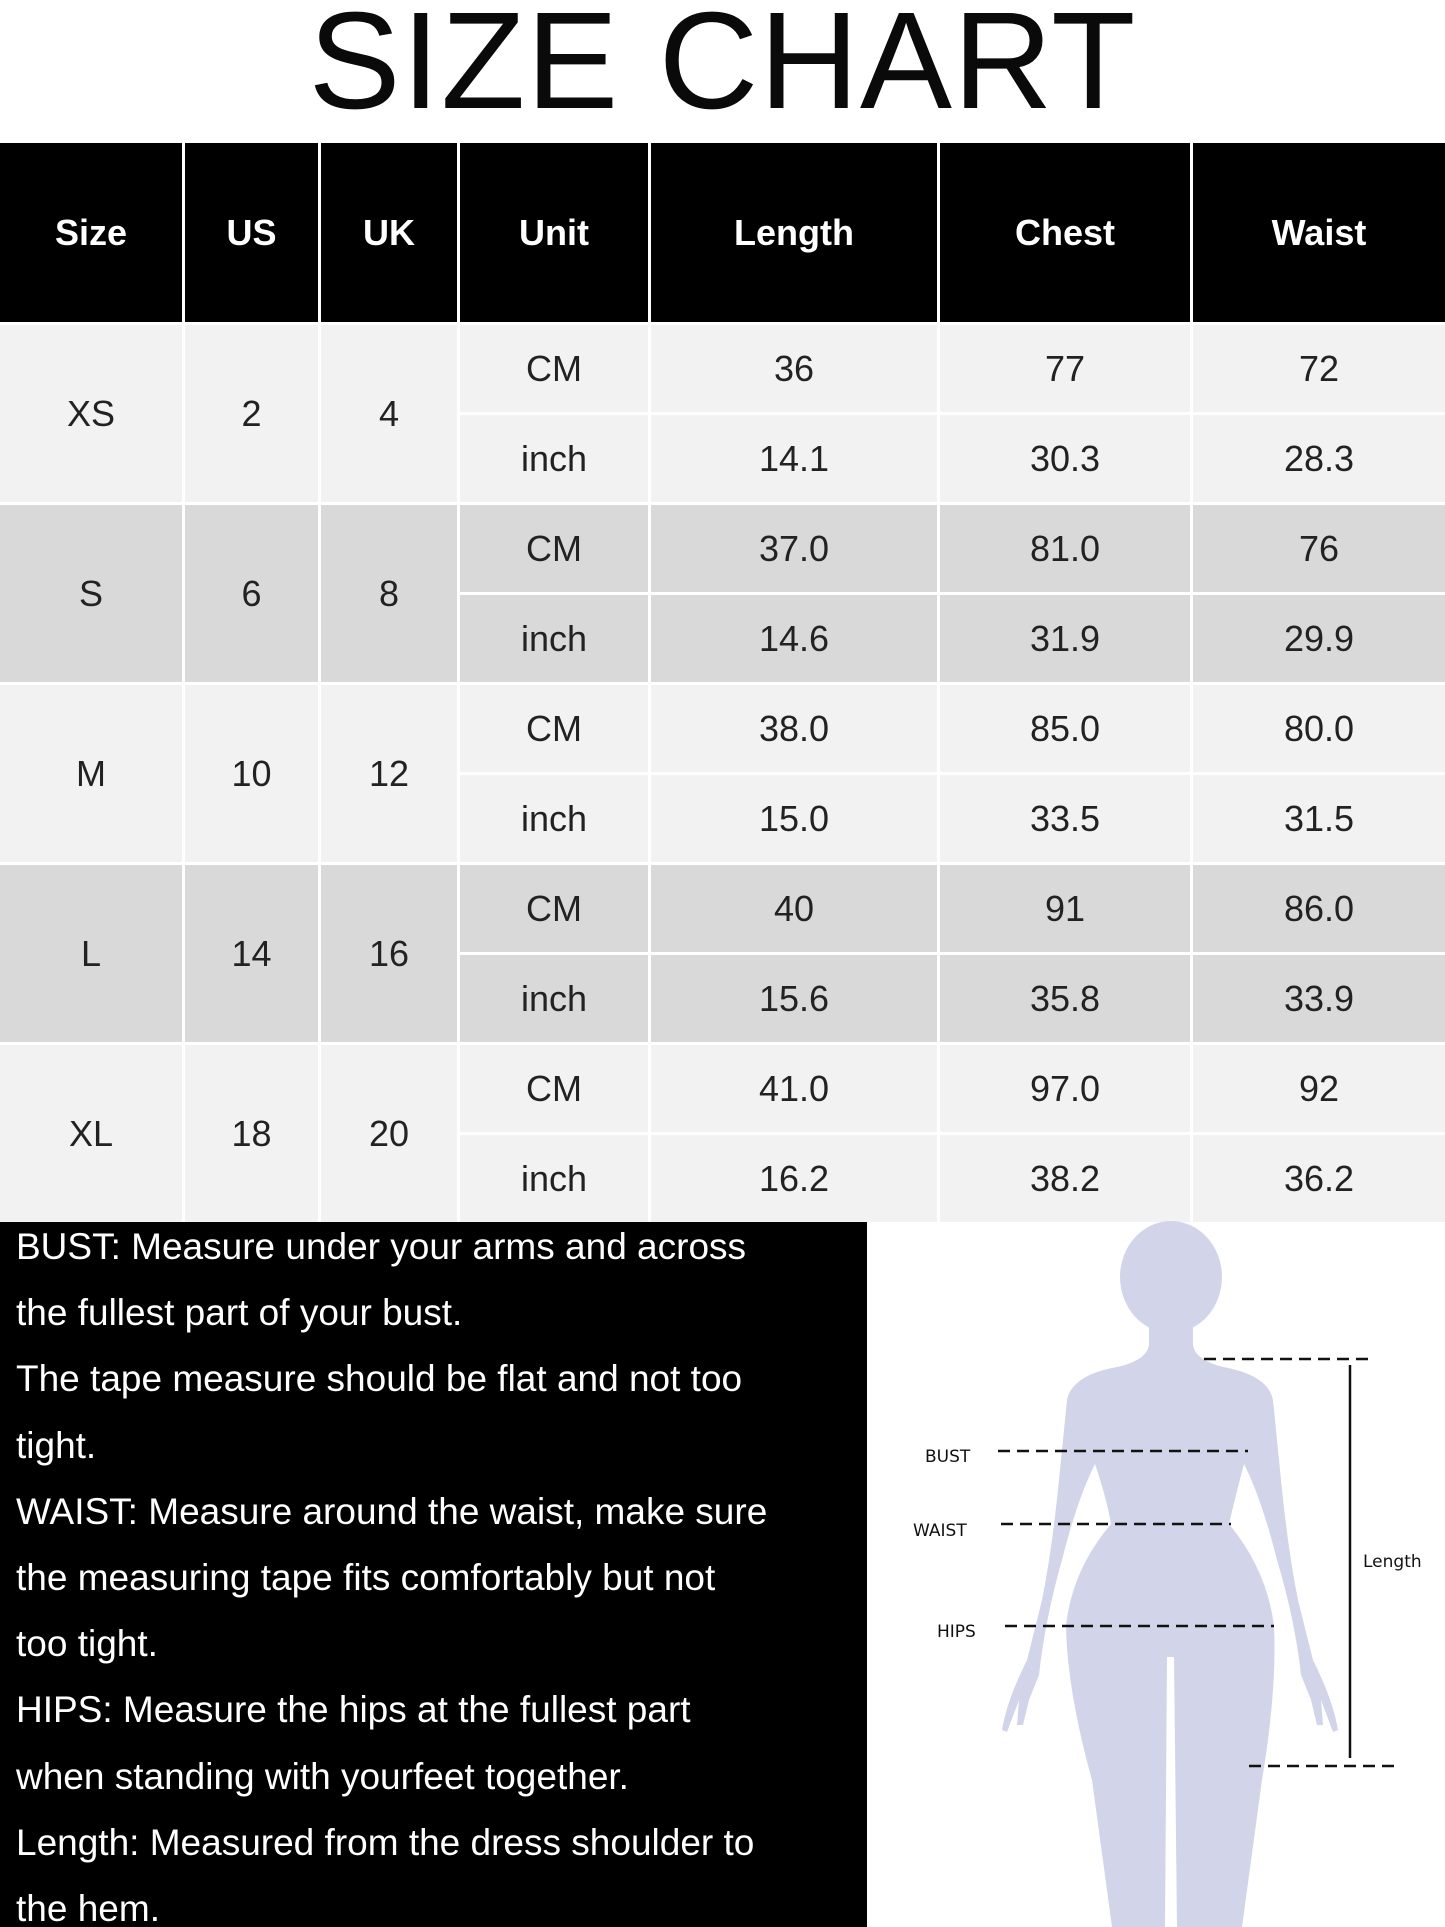  Describe the element at coordinates (1319, 998) in the screenshot. I see `waist-cell: 33.9` at that location.